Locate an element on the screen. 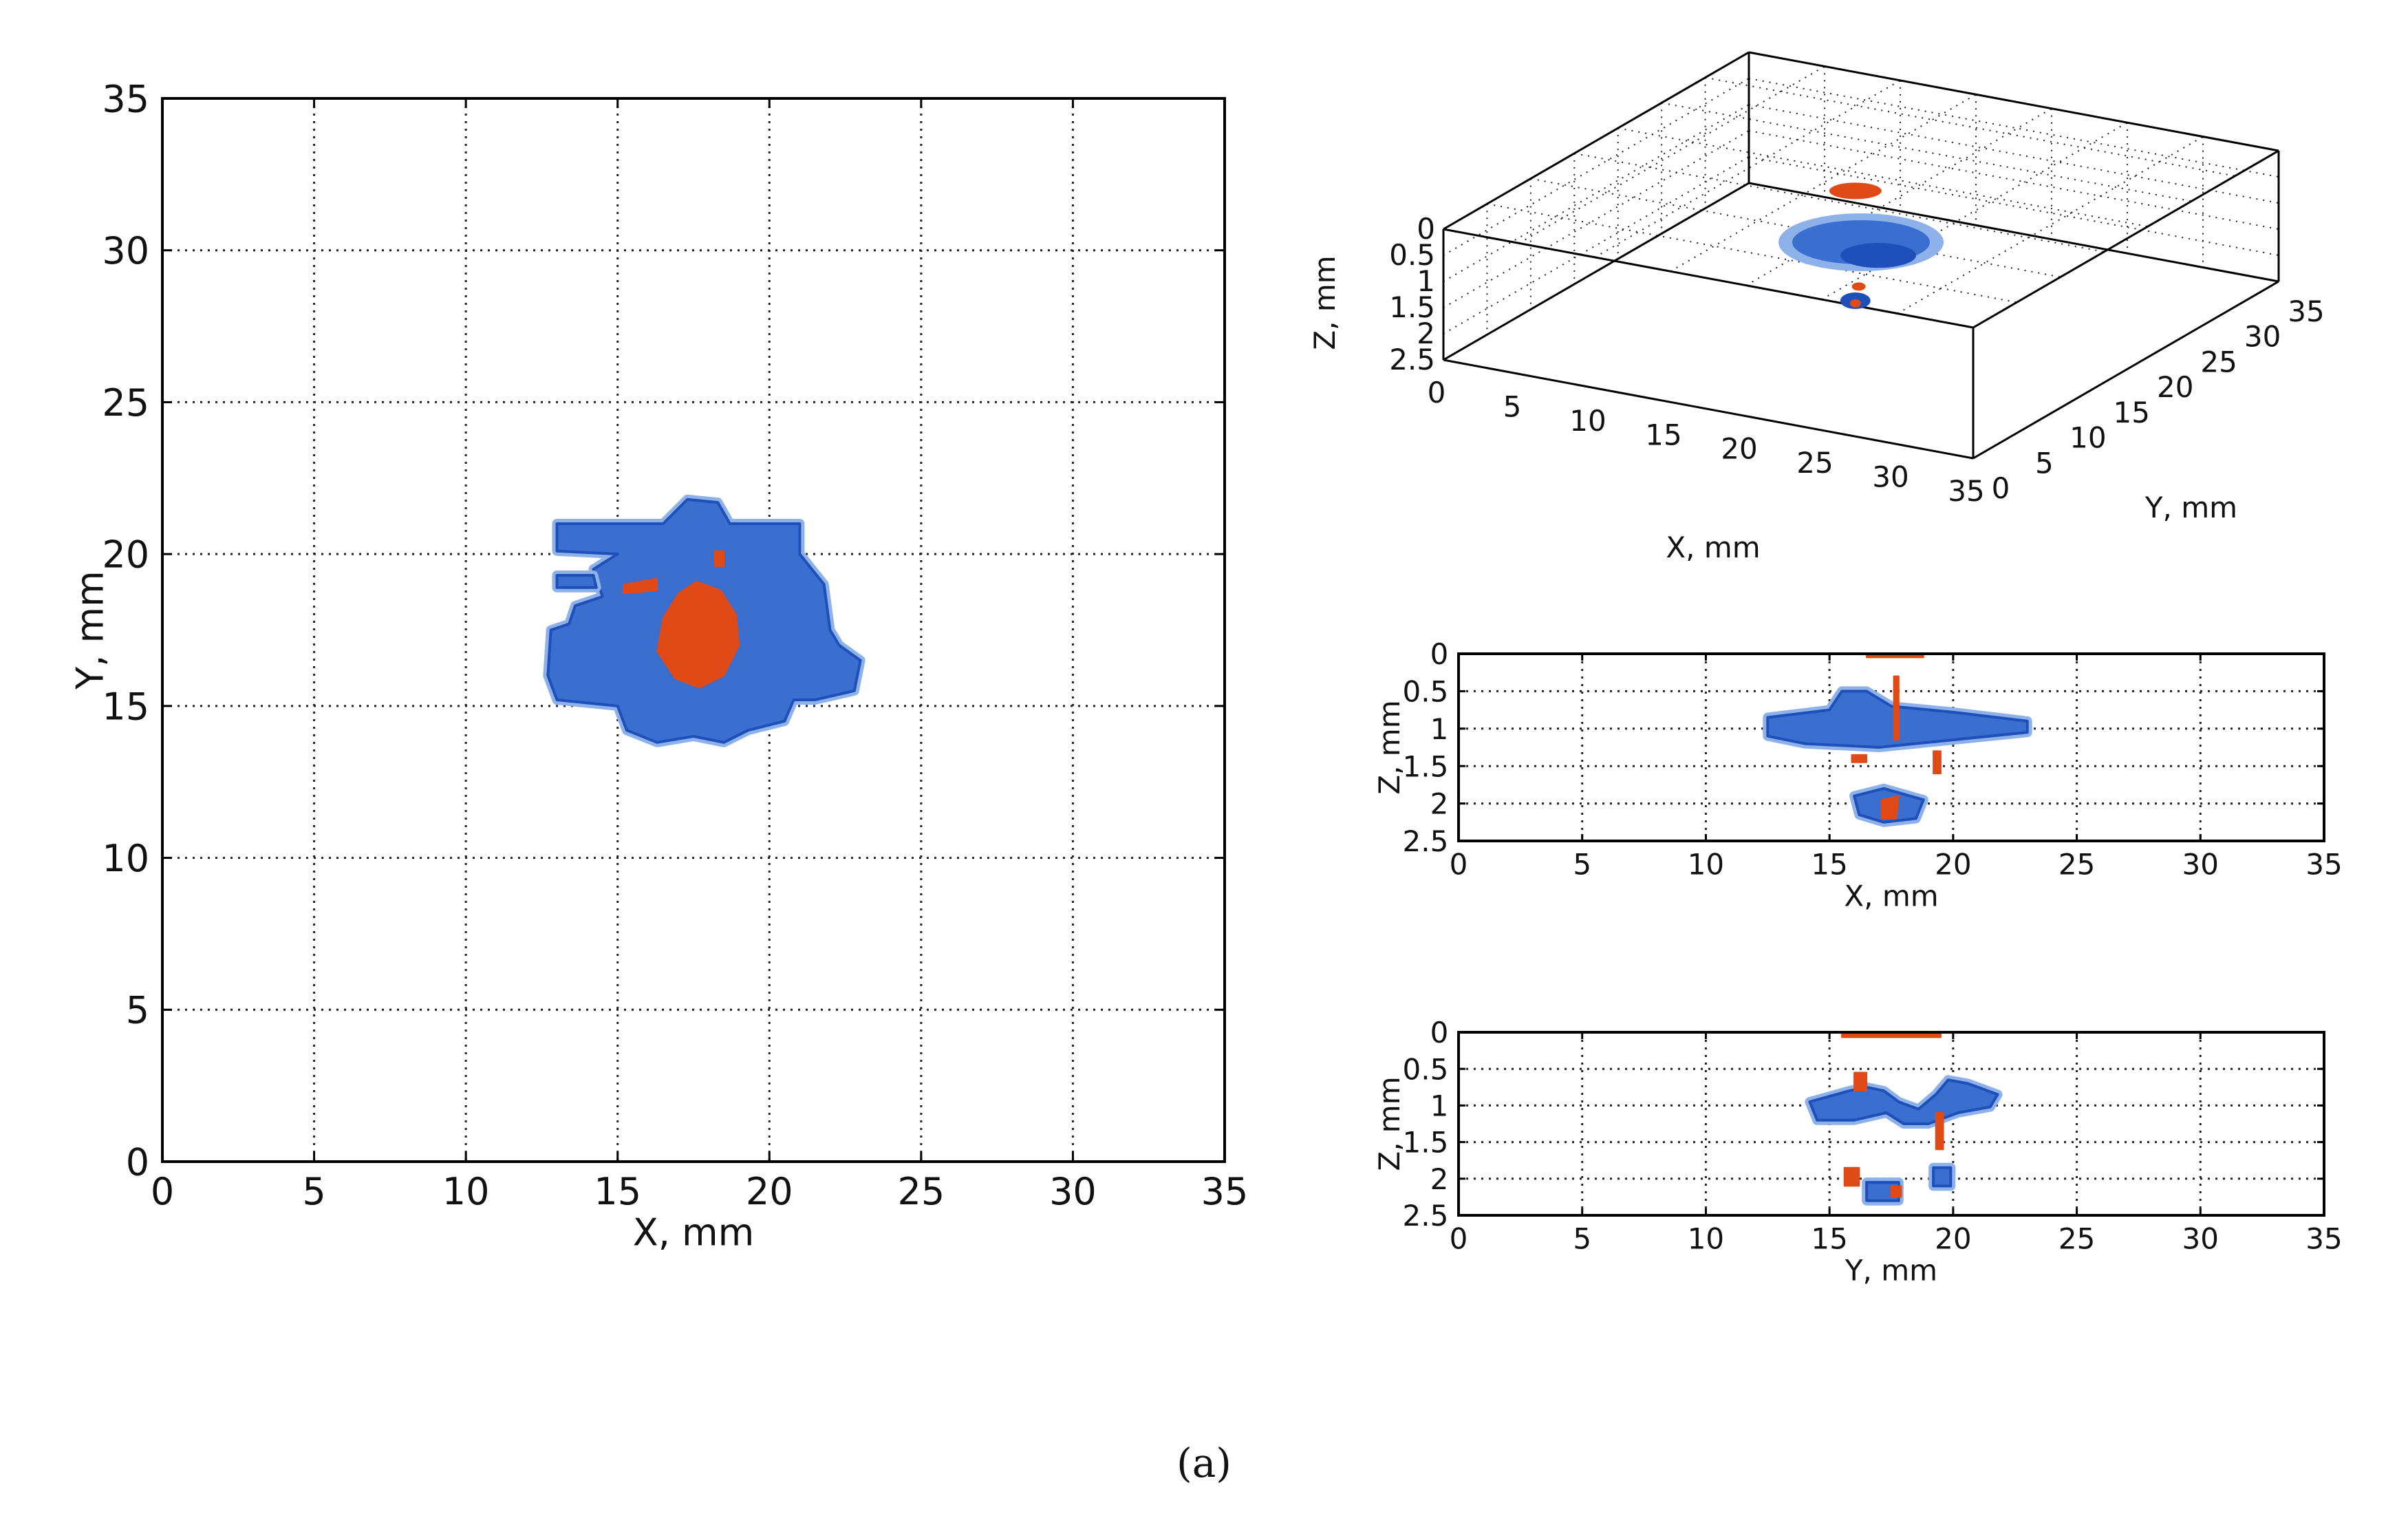 The image size is (2408, 1536). 3d-x-tick-label: 10 is located at coordinates (1587, 421).